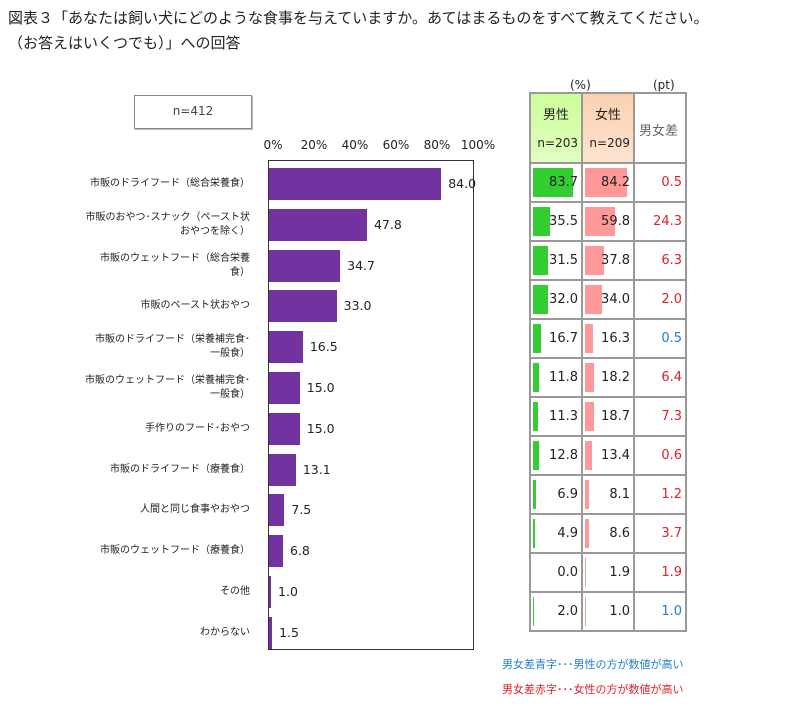 This screenshot has width=810, height=720. I want to click on diff-cell: 1.9, so click(660, 572).